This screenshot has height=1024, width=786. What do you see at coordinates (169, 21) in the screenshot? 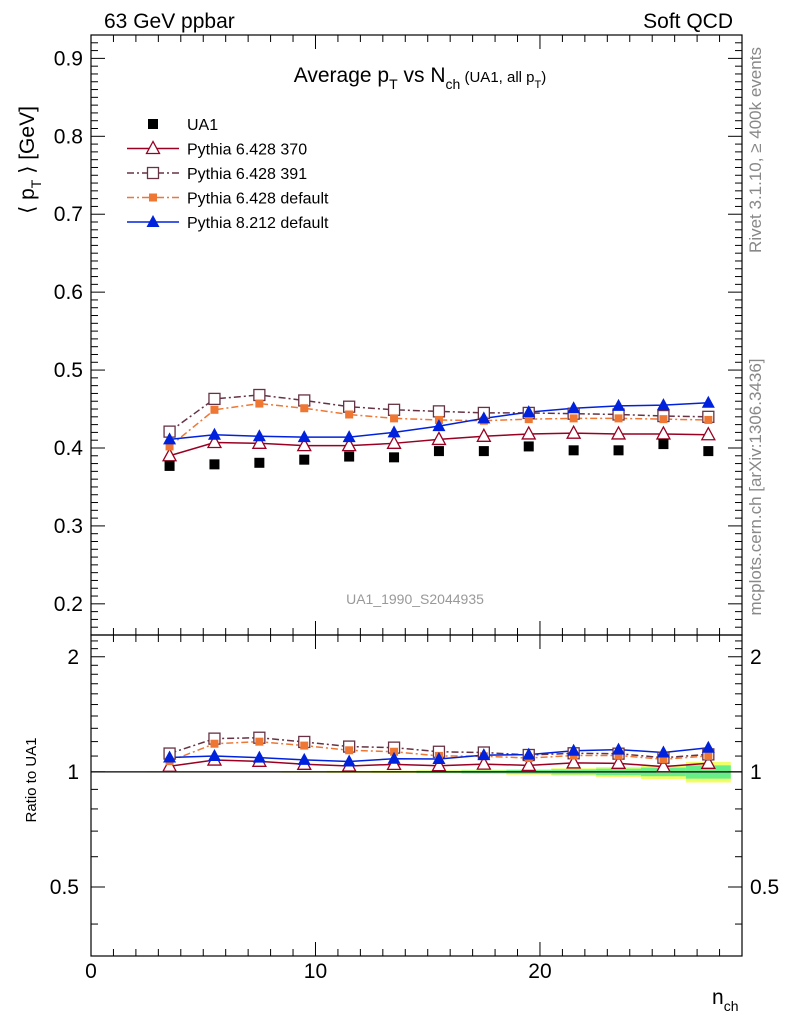
I see `energy-label: 63 GeV ppbar` at bounding box center [169, 21].